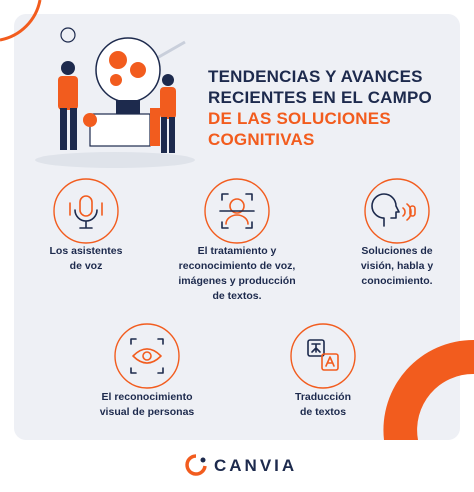  Describe the element at coordinates (237, 266) in the screenshot. I see `item-label: reconocimiento de voz,` at that location.